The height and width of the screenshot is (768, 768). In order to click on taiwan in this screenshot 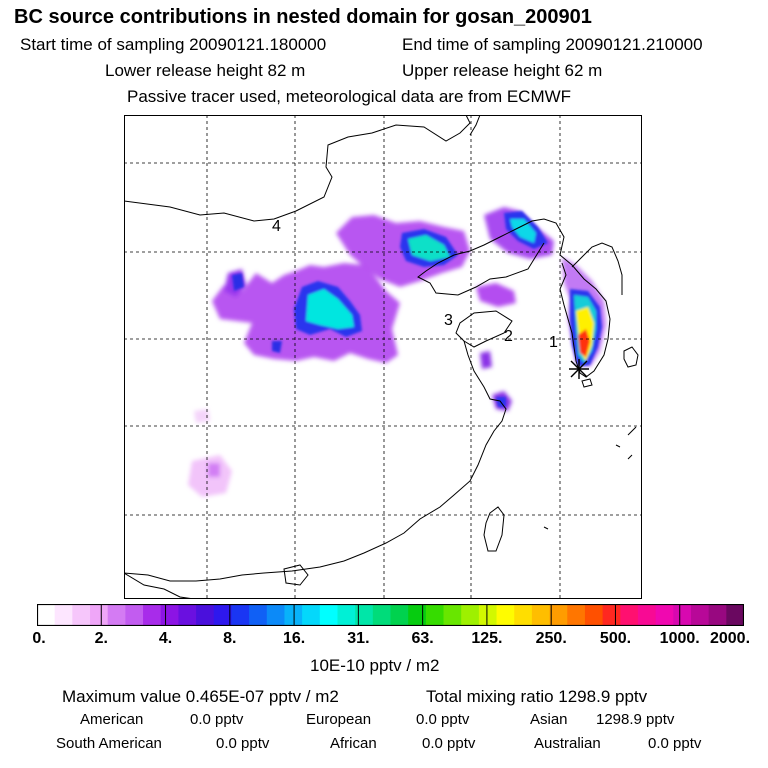, I will do `click(494, 529)`.